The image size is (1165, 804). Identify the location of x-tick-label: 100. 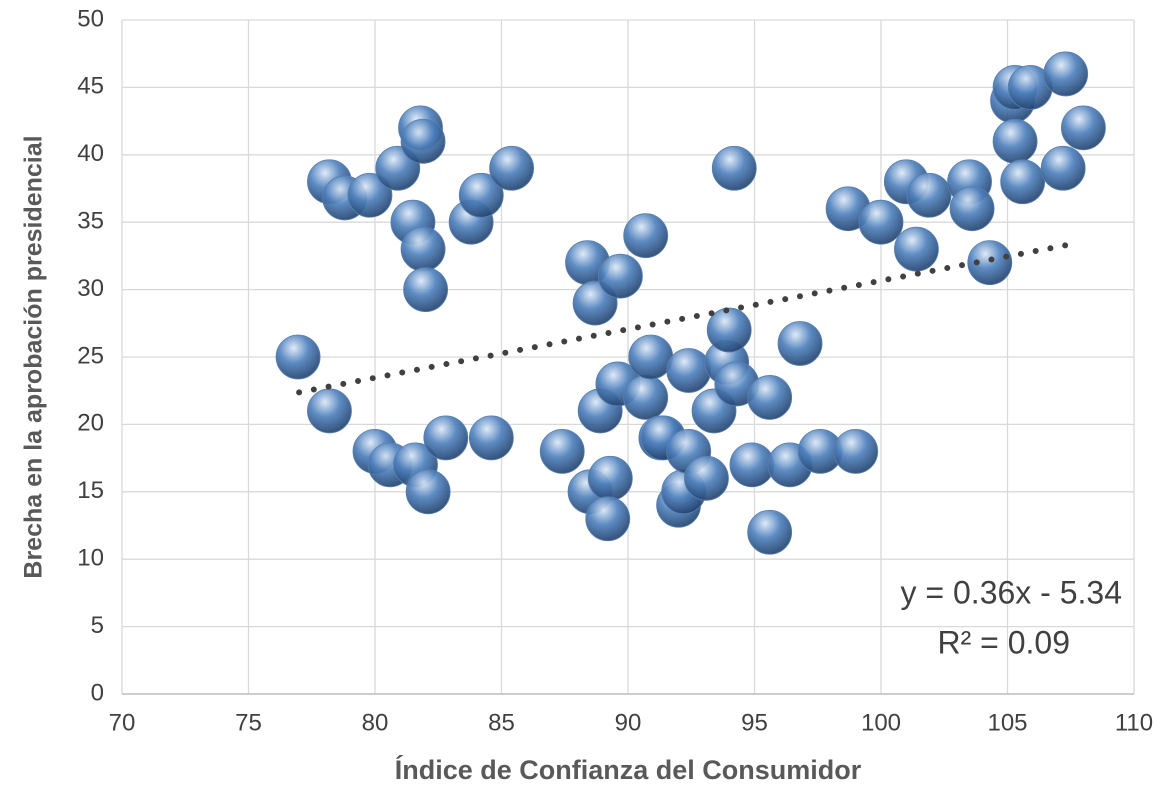
(881, 722).